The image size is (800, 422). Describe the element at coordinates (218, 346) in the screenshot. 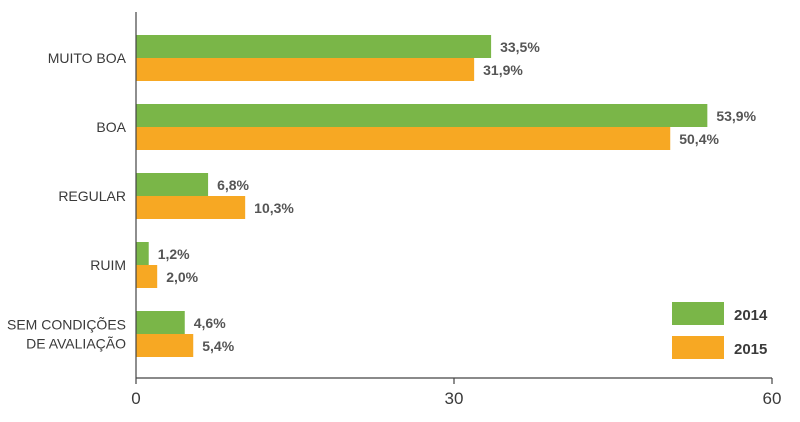

I see `data-label: 5,4%` at that location.